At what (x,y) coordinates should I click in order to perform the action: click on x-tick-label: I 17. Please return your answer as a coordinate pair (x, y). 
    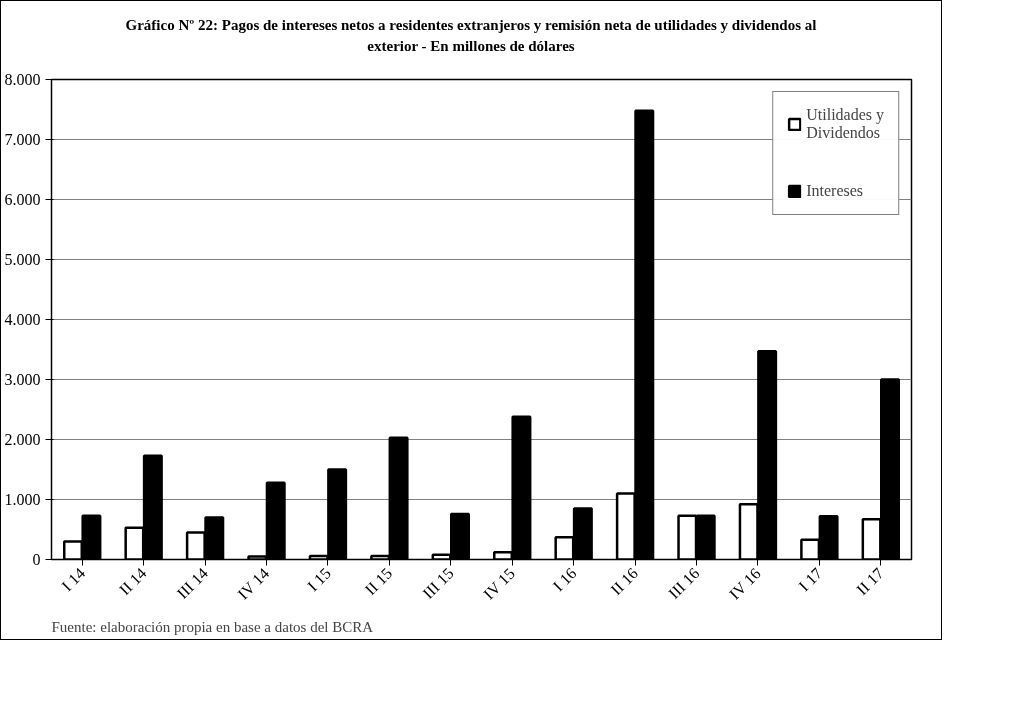
    Looking at the image, I should click on (810, 579).